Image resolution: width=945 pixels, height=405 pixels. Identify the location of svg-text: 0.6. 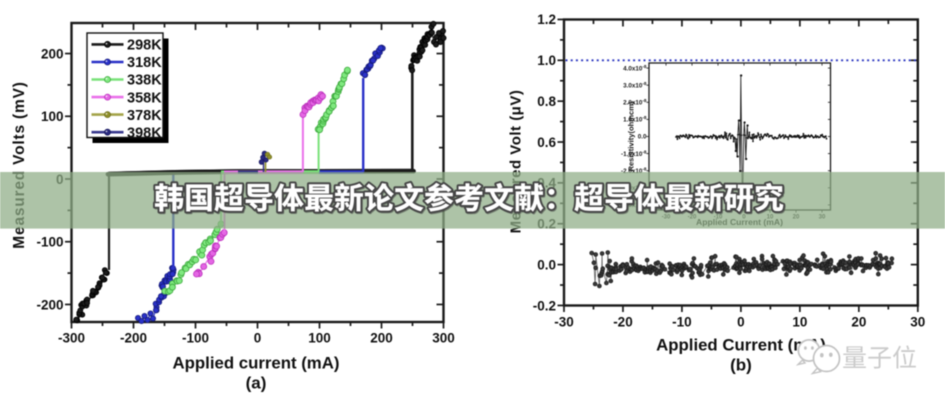
(546, 142).